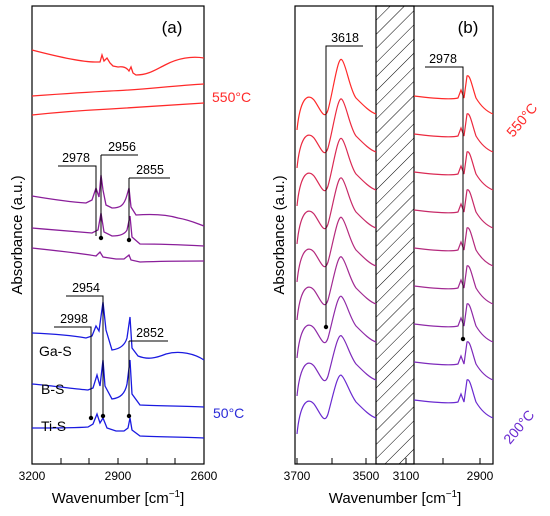 This screenshot has width=550, height=516. I want to click on peak-label-2954: 2954, so click(86, 288).